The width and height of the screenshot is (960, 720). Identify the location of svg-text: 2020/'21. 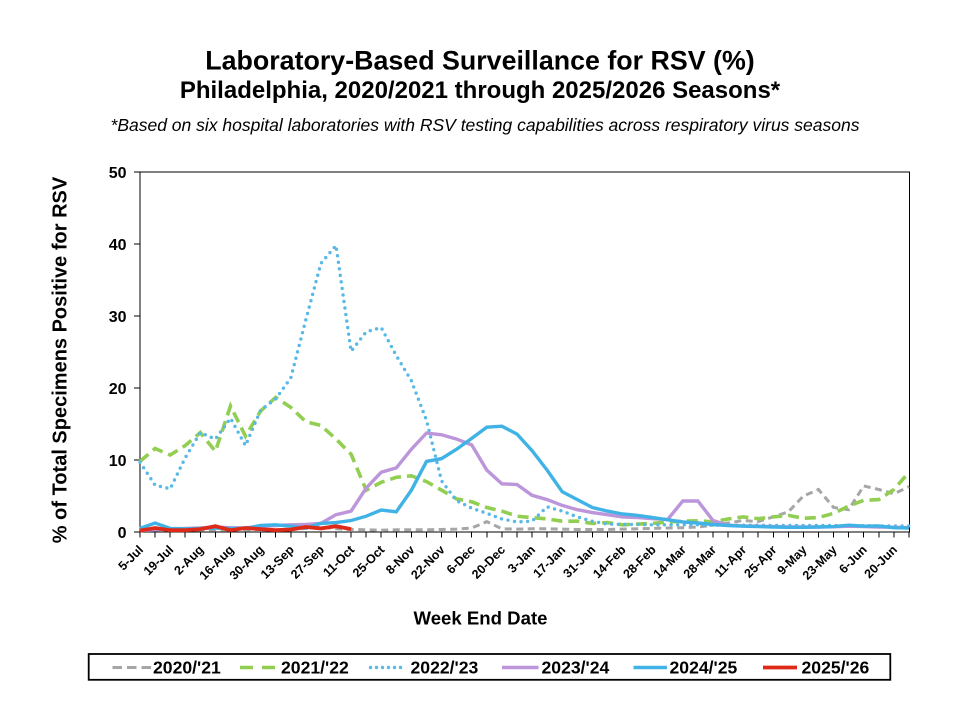
(187, 667).